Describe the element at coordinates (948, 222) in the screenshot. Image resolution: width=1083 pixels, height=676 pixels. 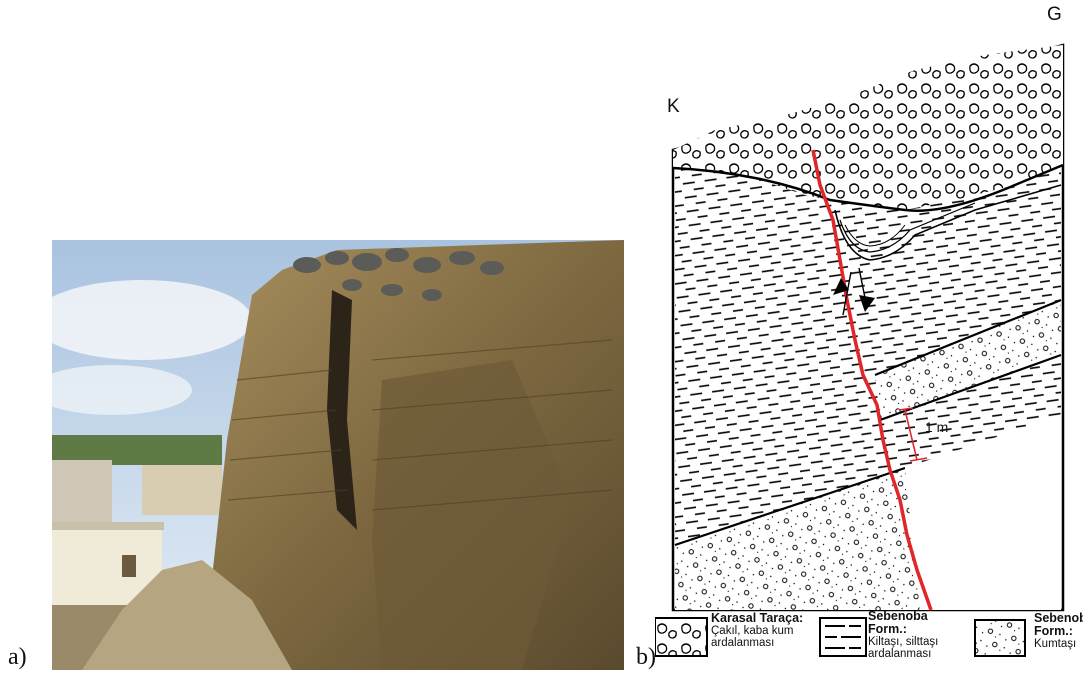
I see `channel-fill` at that location.